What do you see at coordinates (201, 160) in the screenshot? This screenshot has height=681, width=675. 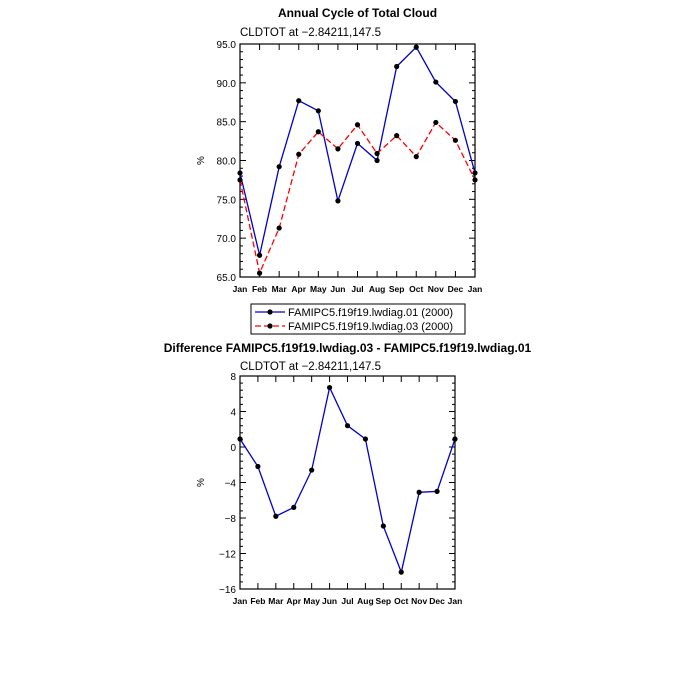 I see `panel1-y-axis-label: %` at bounding box center [201, 160].